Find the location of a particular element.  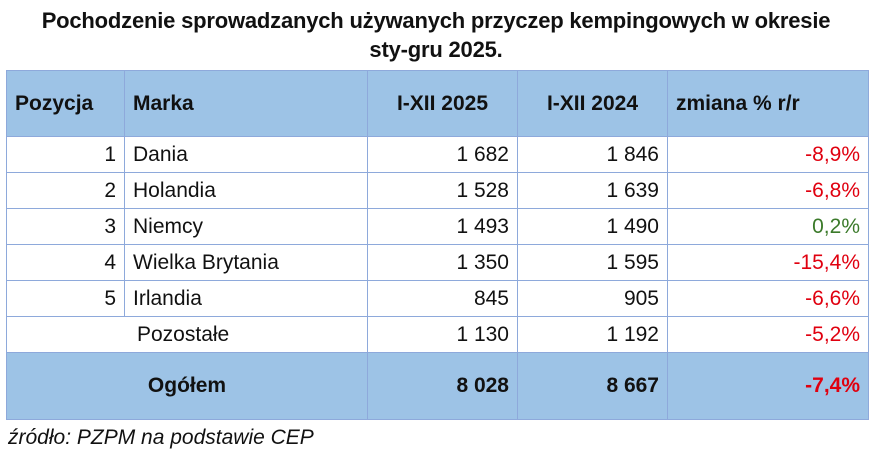

cell-position: 4 is located at coordinates (65, 262).